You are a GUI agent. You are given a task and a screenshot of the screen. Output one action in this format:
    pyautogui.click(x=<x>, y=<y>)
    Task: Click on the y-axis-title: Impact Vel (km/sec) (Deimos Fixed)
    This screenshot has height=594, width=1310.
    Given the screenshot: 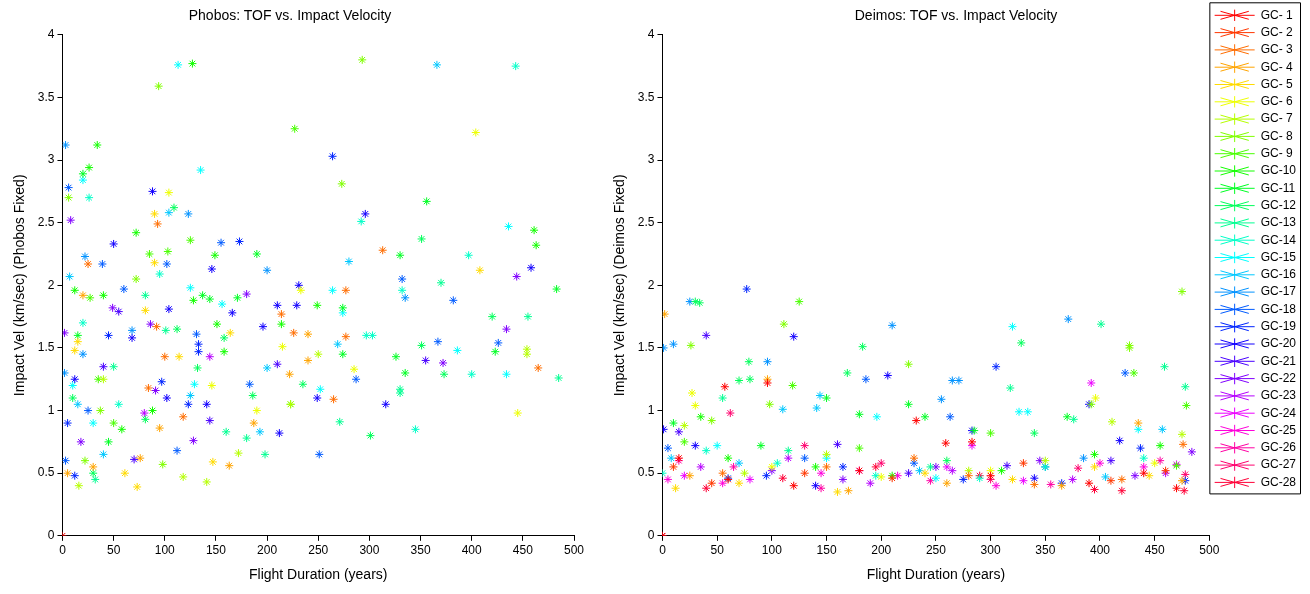 What is the action you would take?
    pyautogui.click(x=619, y=285)
    